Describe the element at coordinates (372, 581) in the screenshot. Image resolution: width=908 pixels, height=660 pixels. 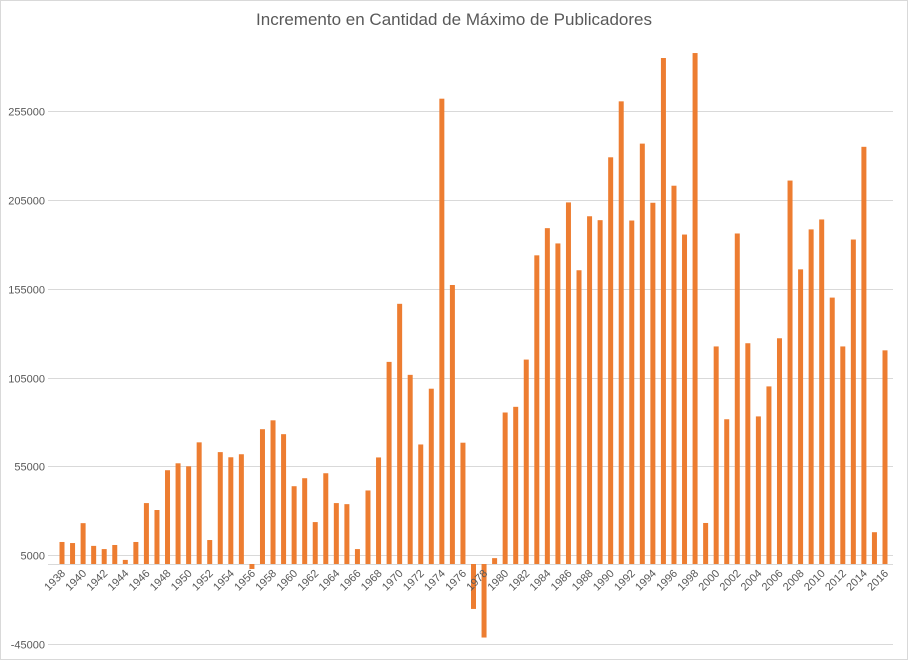
I see `x-tick-label: 1968` at that location.